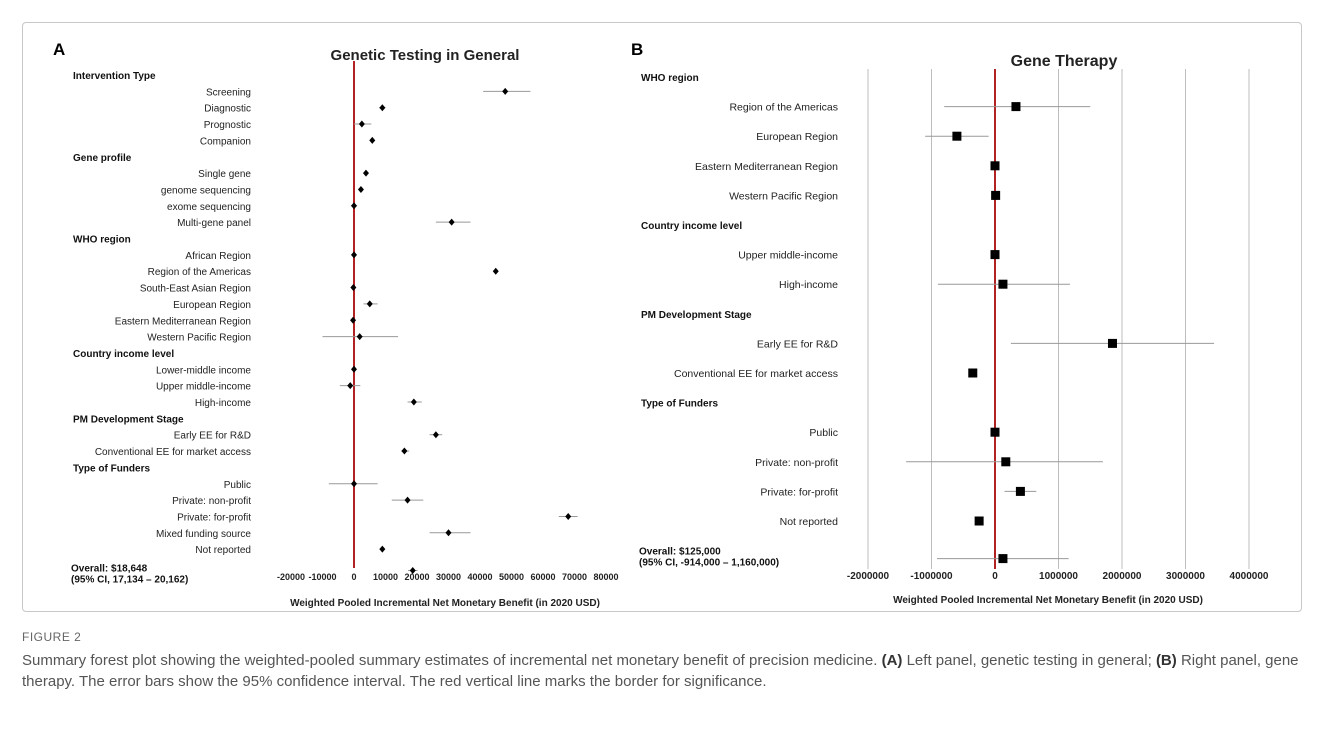 The image size is (1323, 747). I want to click on panel-a-row-label: Screening, so click(228, 92).